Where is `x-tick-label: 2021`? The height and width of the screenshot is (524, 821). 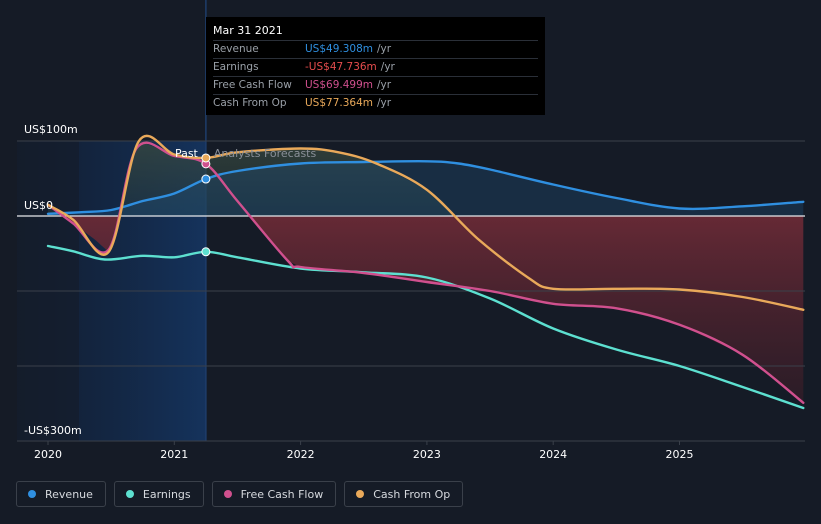
x-tick-label: 2021 is located at coordinates (174, 454).